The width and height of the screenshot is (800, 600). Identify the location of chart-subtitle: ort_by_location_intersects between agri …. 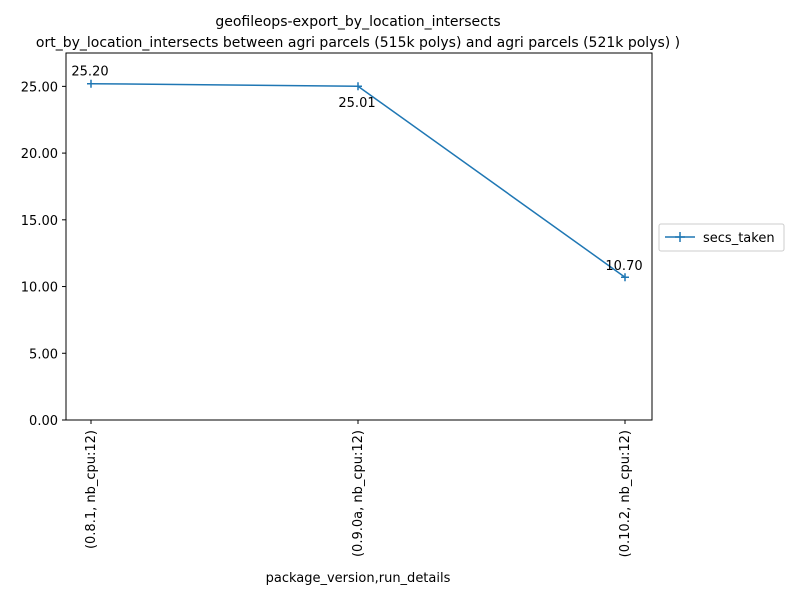
(358, 43).